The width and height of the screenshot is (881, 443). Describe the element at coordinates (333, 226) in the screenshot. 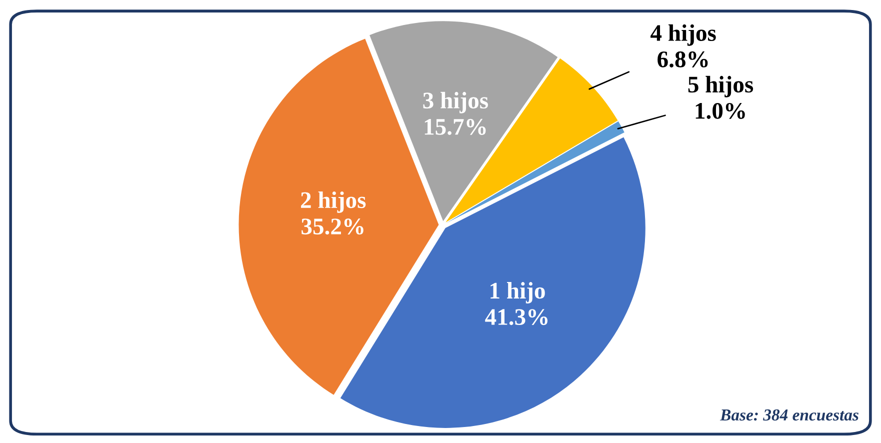

I see `data-label: 35.2%` at that location.